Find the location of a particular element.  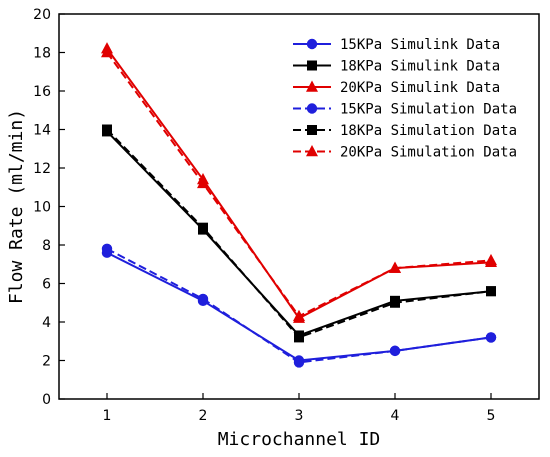

y-tick-label: 10 is located at coordinates (42, 208).